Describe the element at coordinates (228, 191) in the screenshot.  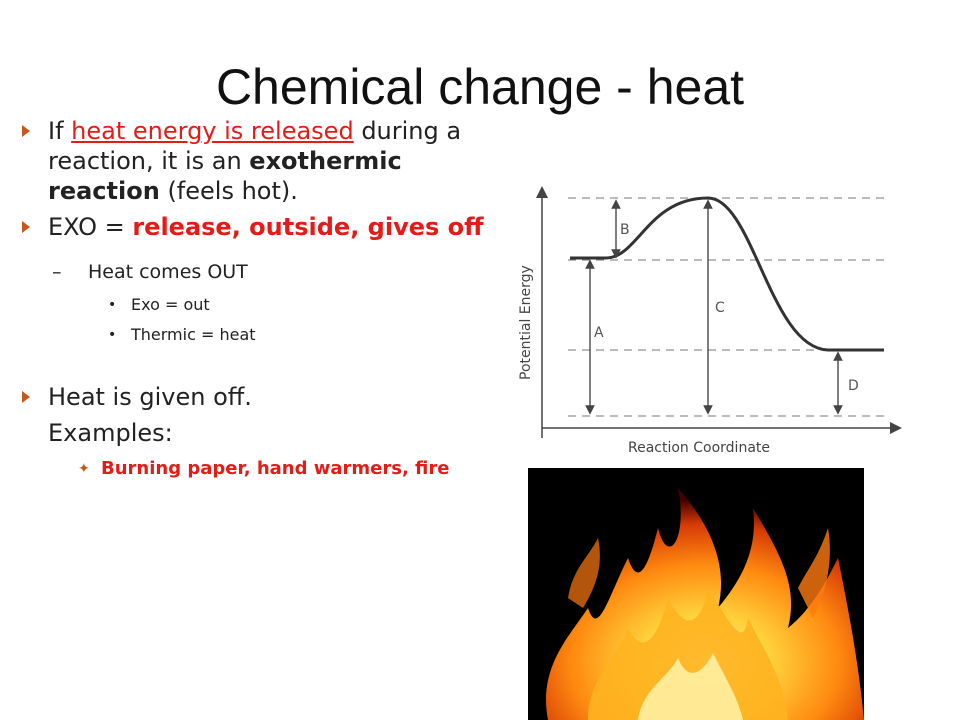
I see `bullet-text-b: (feels hot).` at that location.